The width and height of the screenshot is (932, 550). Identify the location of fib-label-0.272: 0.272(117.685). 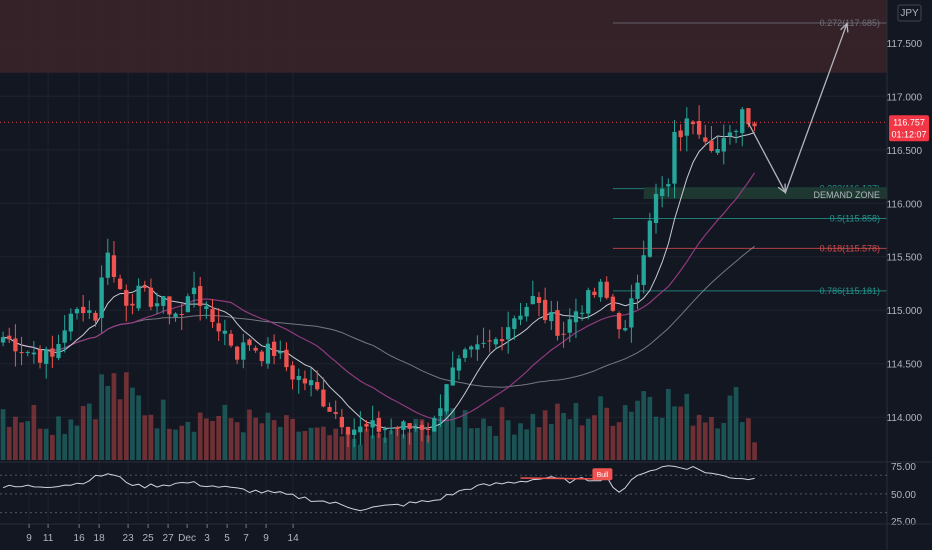
(850, 23).